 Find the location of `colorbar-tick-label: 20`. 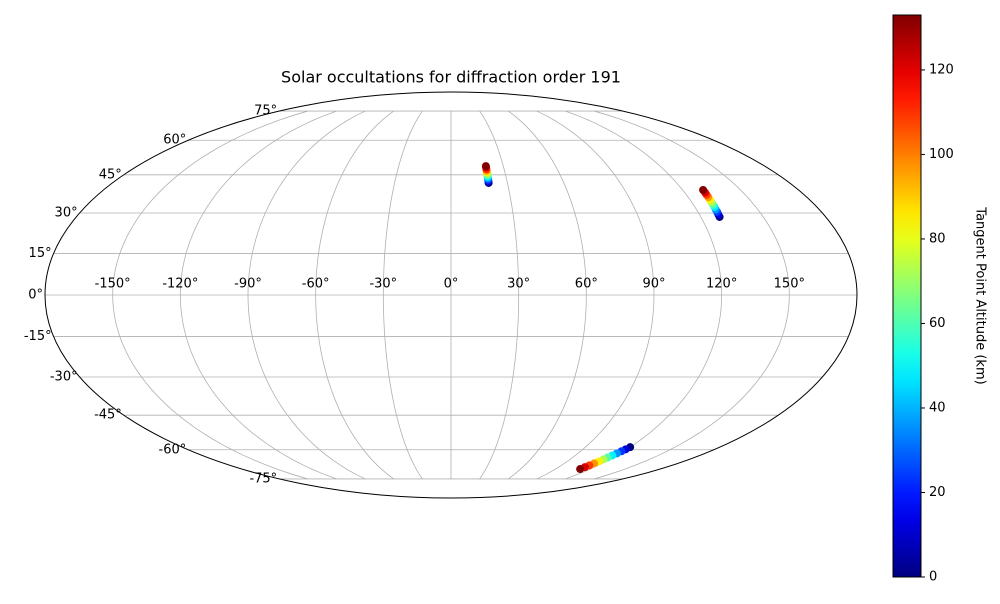

colorbar-tick-label: 20 is located at coordinates (937, 492).